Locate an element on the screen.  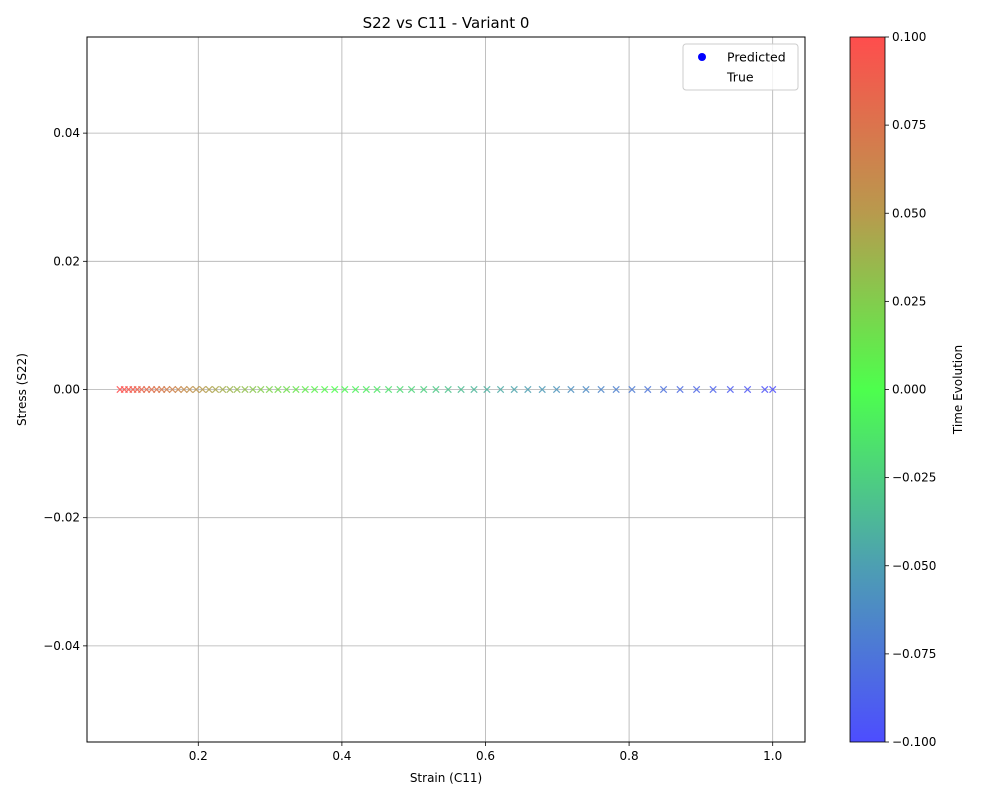
x-tick-label: 0.2 is located at coordinates (198, 756).